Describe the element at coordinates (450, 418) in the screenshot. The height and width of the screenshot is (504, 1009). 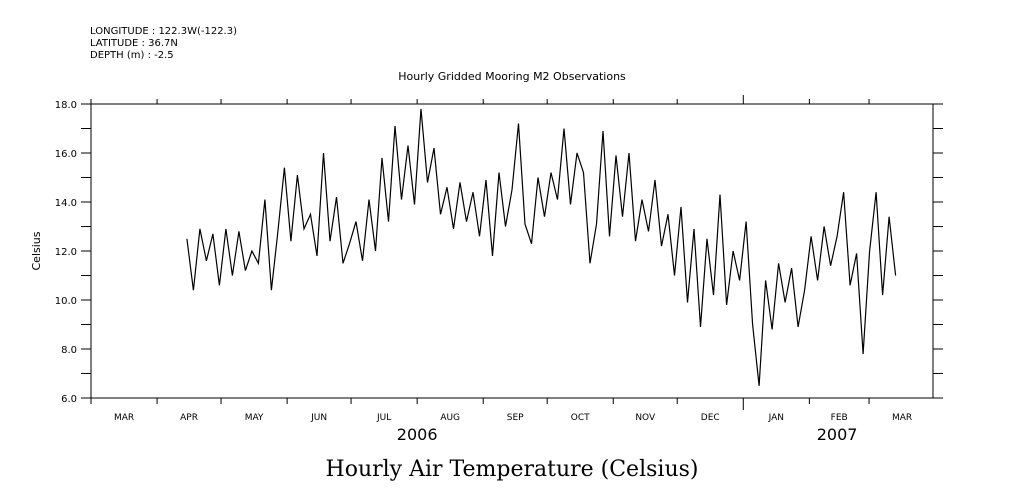
I see `x-month-label: AUG` at that location.